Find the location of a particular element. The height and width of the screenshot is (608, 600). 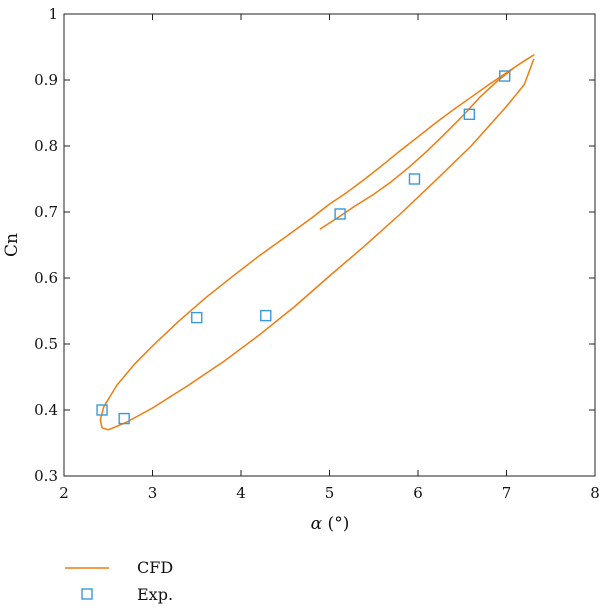

y-tick-label: 1 is located at coordinates (53, 14).